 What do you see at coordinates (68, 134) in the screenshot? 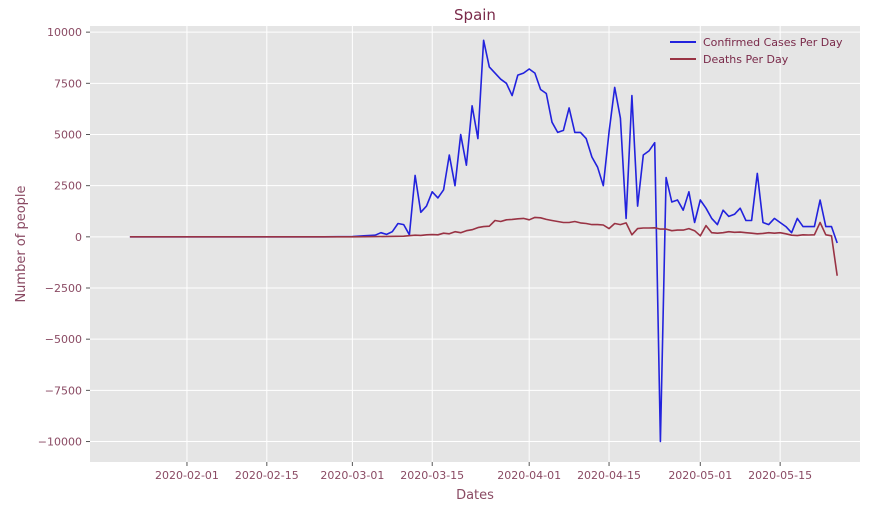
I see `y-tick-label: 5000` at bounding box center [68, 134].